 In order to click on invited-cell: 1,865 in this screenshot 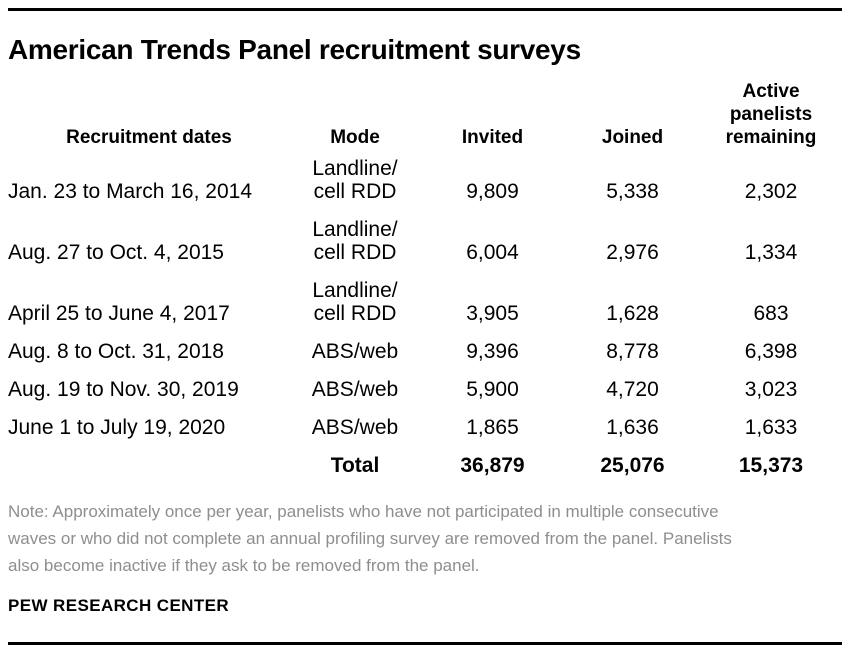, I will do `click(492, 427)`.